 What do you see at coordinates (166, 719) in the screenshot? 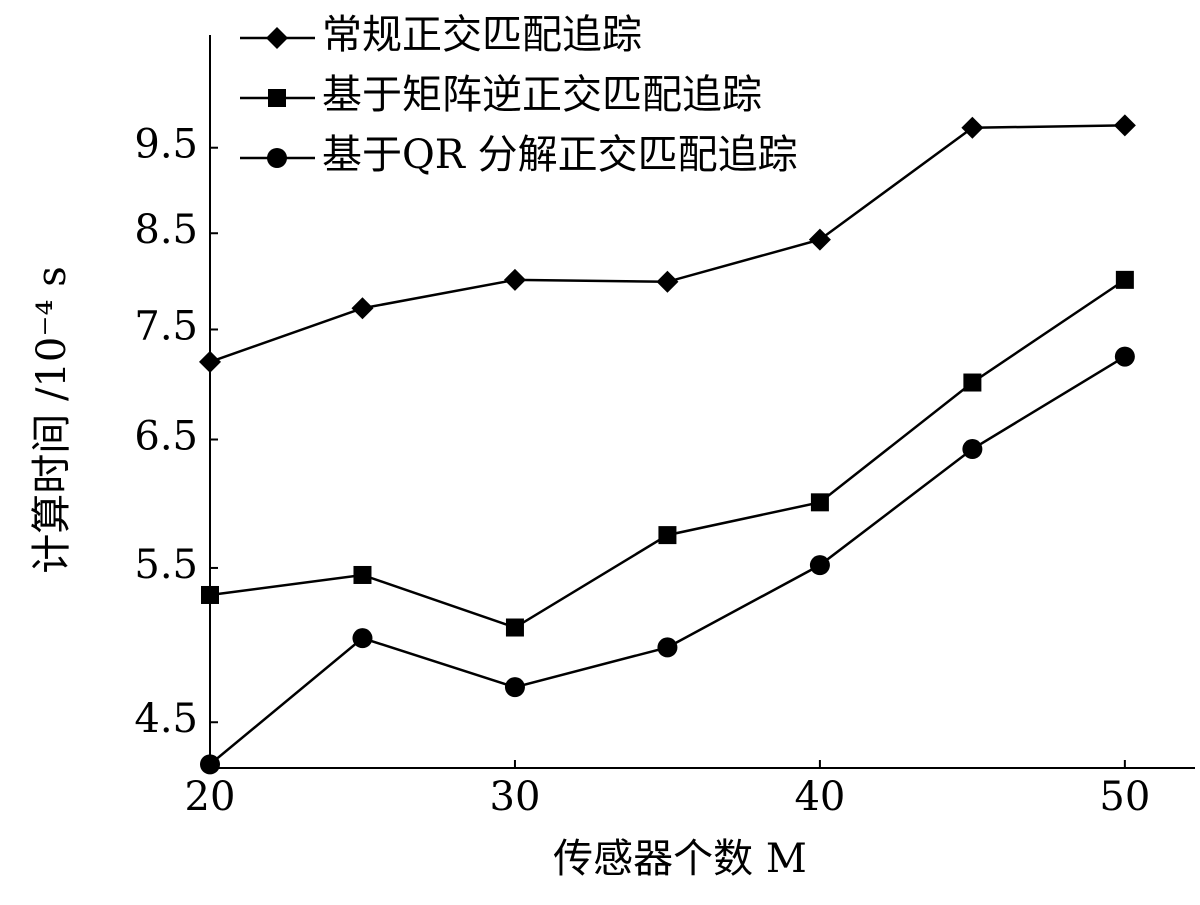
I see `y-tick-label: 4.5` at bounding box center [166, 719].